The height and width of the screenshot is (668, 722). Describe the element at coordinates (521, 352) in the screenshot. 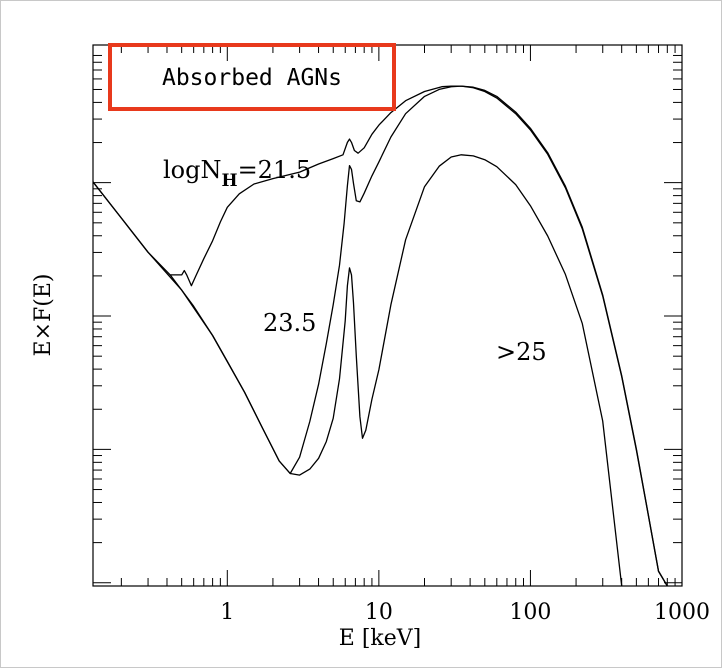

I see `annotation-nh-25: >25` at that location.